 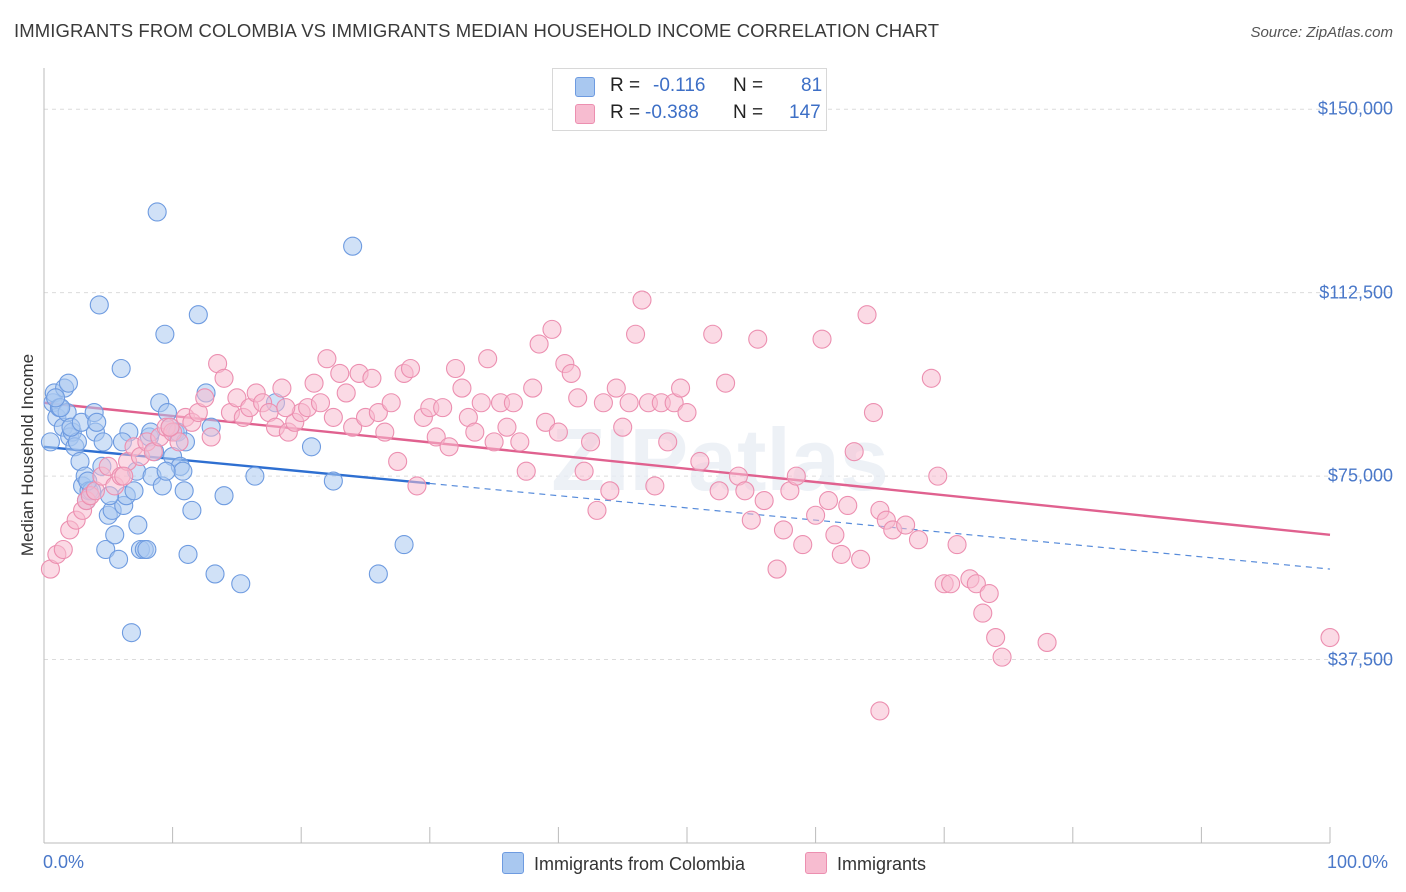 I want to click on source-credit: Source: ZipAtlas.com, so click(x=1321, y=32).